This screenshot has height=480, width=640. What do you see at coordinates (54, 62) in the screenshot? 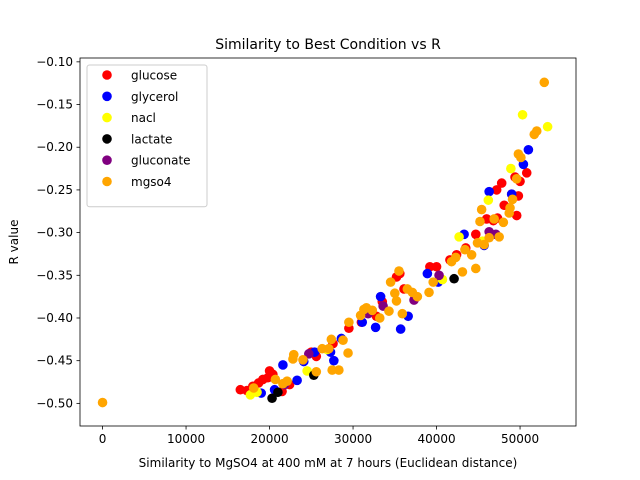
I see `y-tick-label: −0.10` at bounding box center [54, 62].